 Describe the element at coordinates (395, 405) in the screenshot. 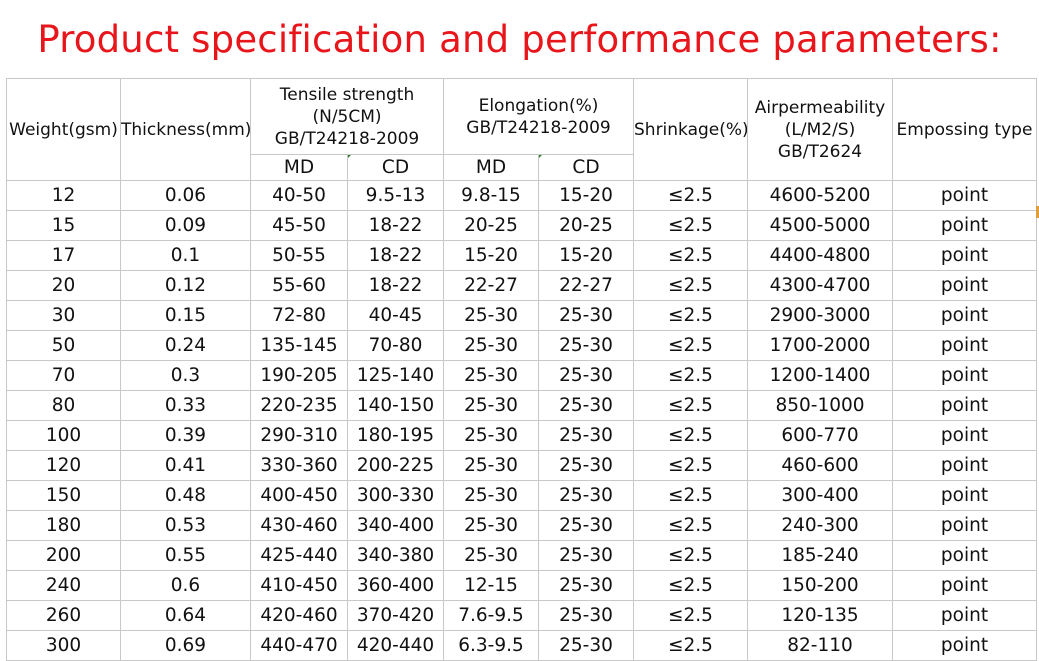

I see `cell-tensile-cd: 140-150` at that location.